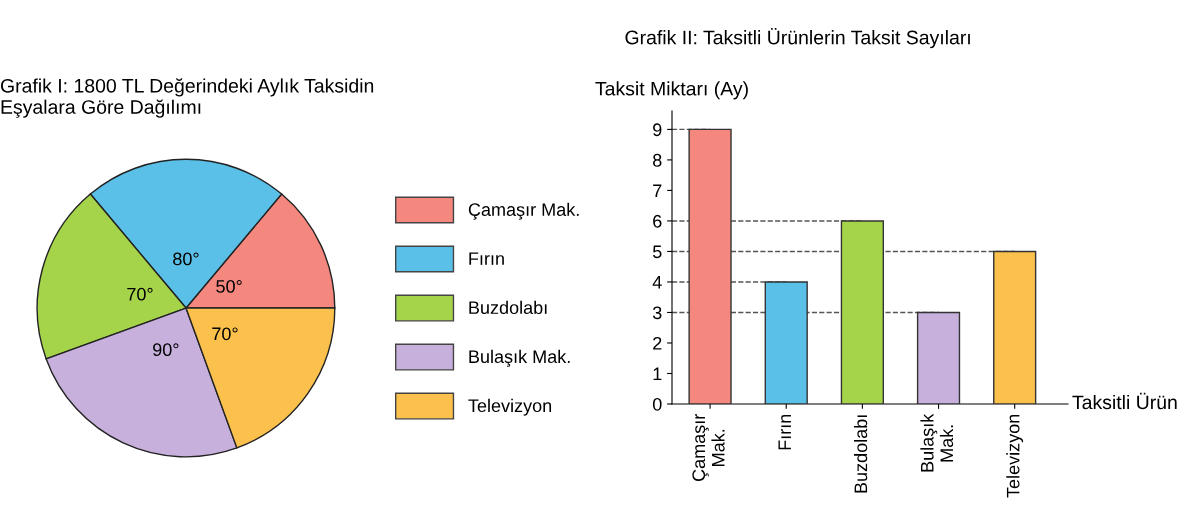  I want to click on x-axis-title: Taksitli Ürün, so click(1124, 401).